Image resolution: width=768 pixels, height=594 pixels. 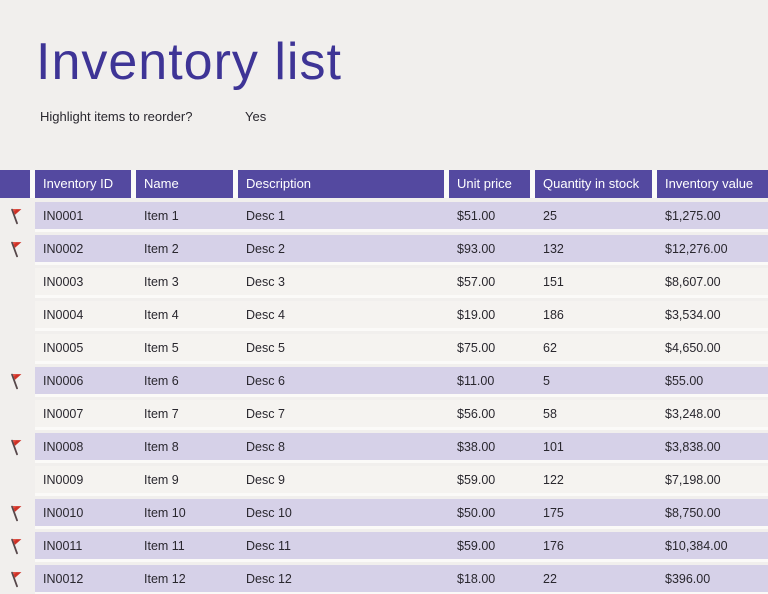 I want to click on cell-inventory-value: $12,276.00, so click(x=696, y=248).